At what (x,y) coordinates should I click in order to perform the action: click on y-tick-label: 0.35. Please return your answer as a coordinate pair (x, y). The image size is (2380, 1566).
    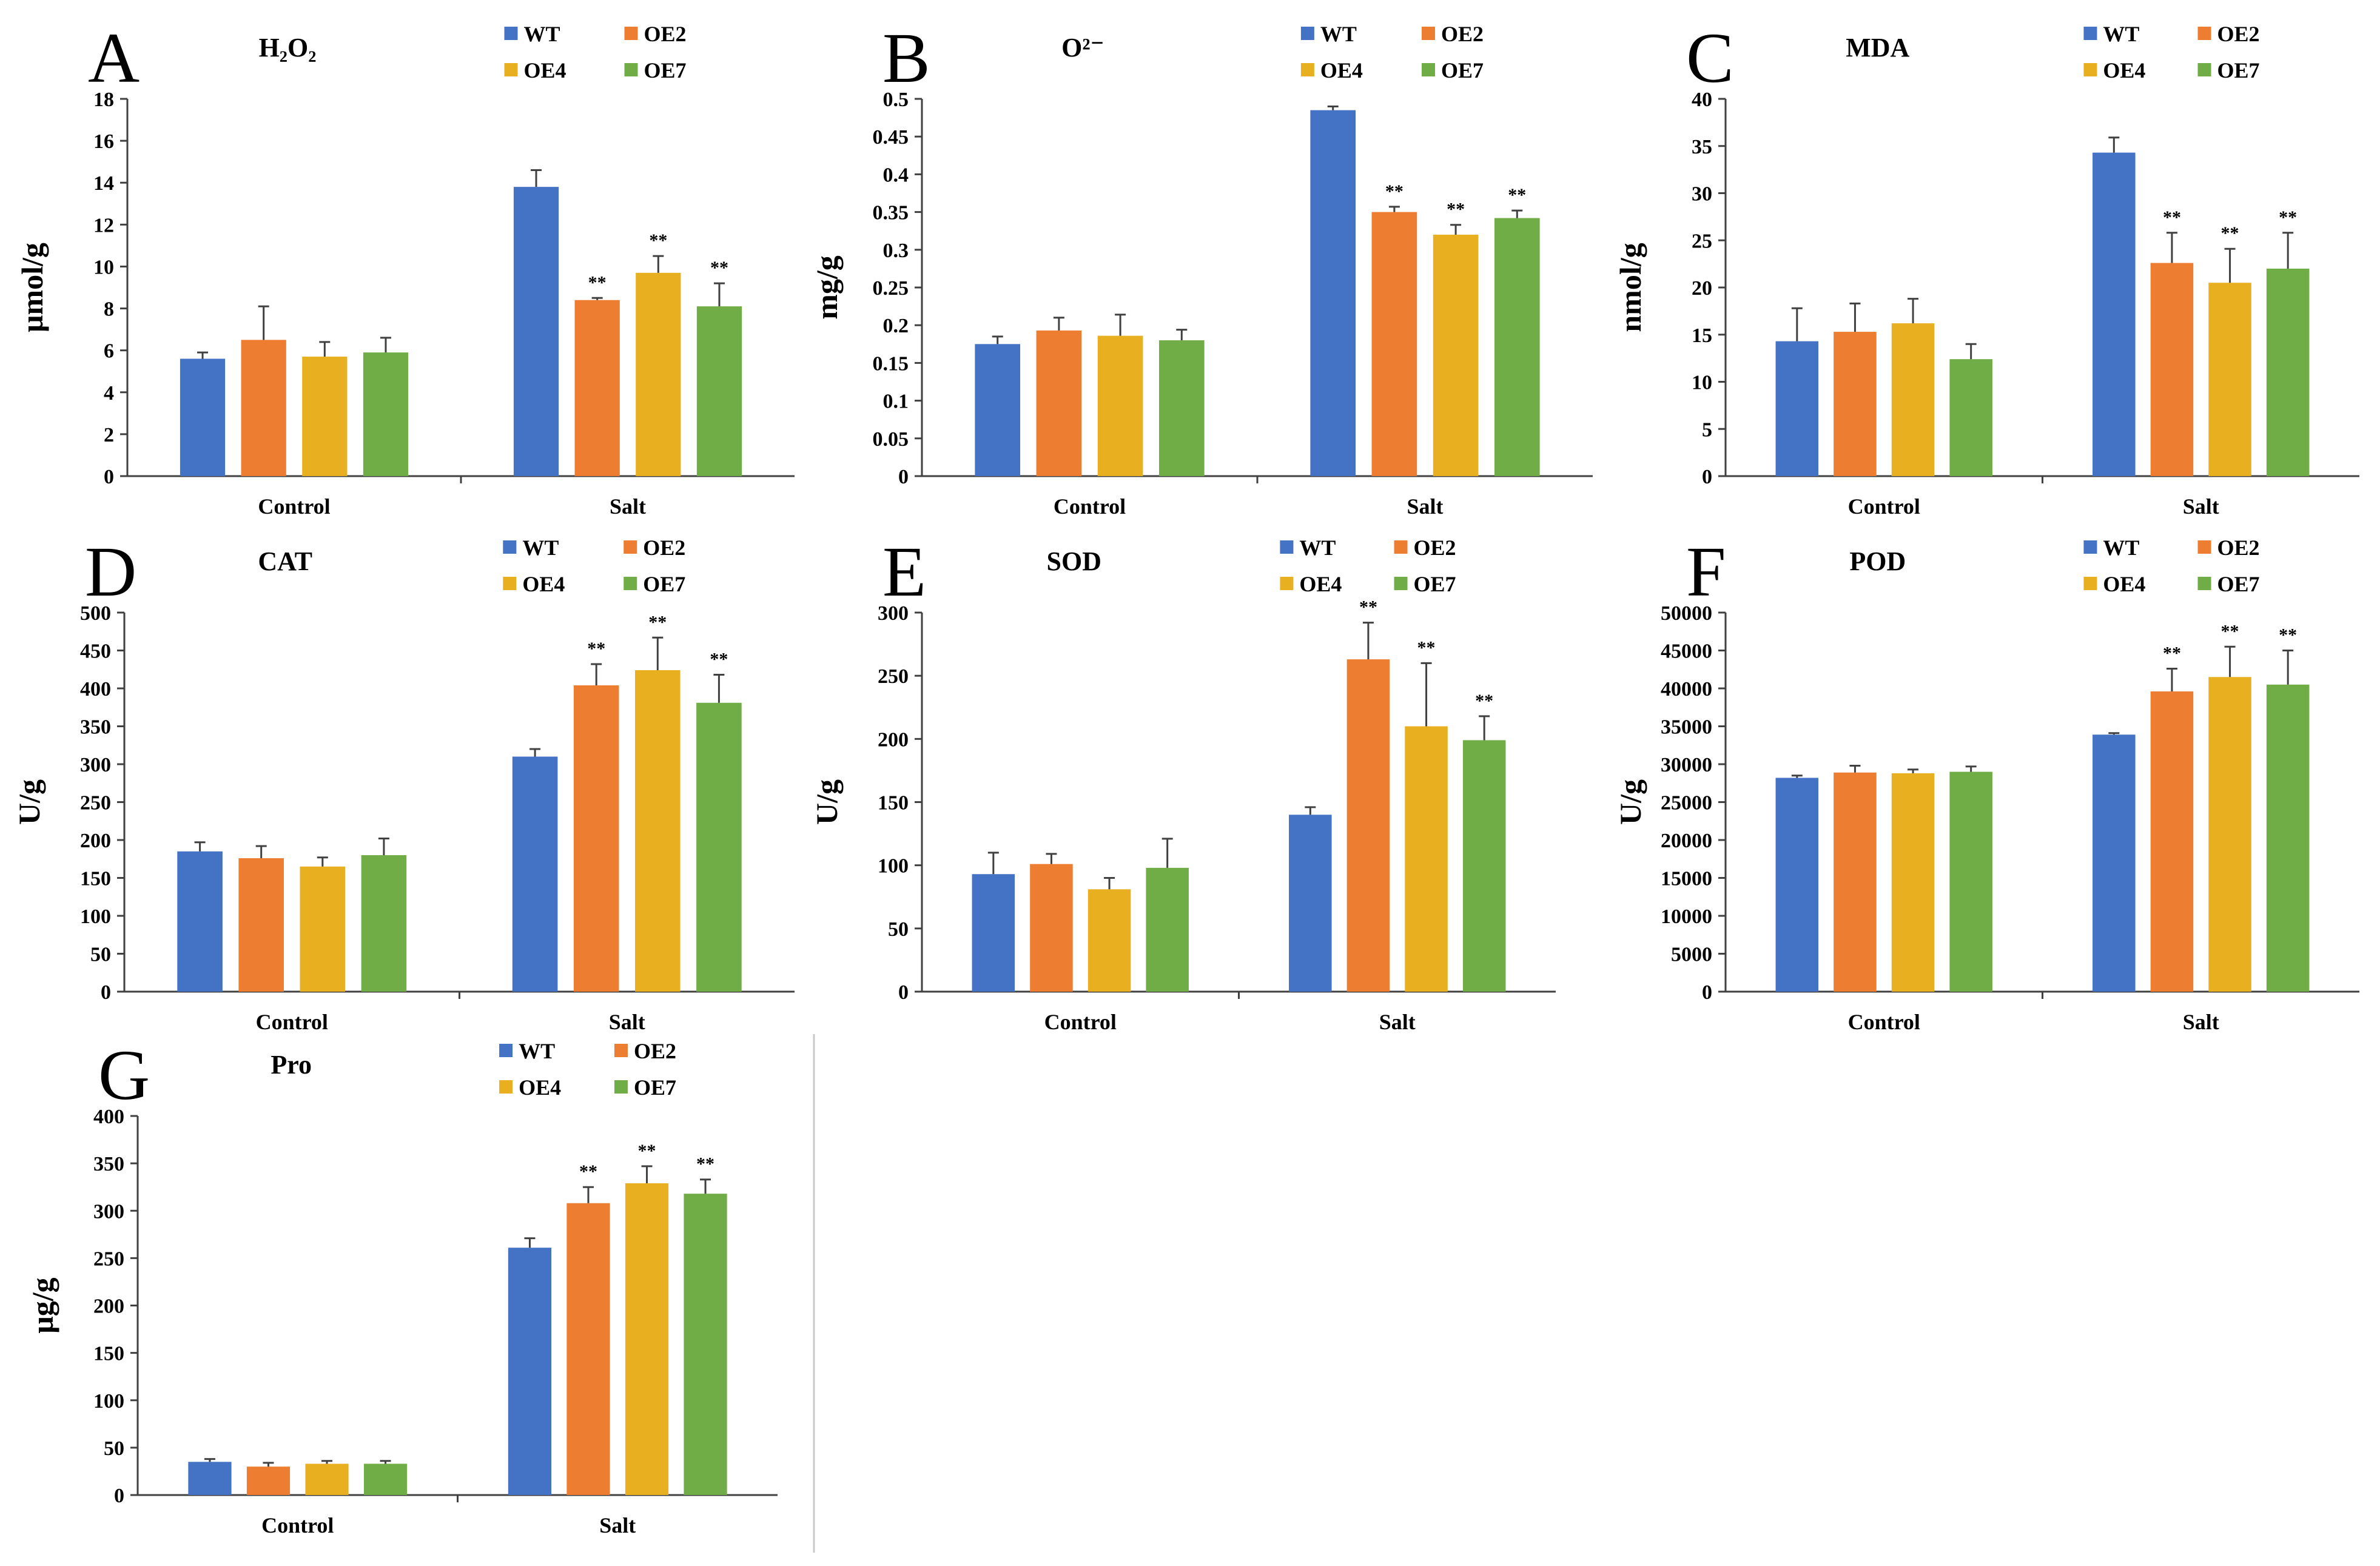
    Looking at the image, I should click on (891, 213).